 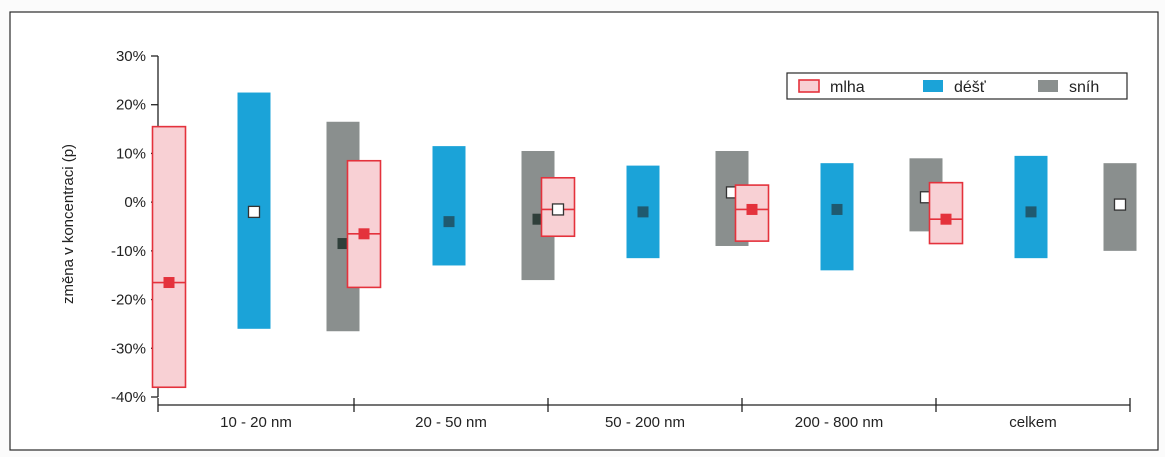 I want to click on legend-label-sníh: sníh, so click(x=1084, y=87).